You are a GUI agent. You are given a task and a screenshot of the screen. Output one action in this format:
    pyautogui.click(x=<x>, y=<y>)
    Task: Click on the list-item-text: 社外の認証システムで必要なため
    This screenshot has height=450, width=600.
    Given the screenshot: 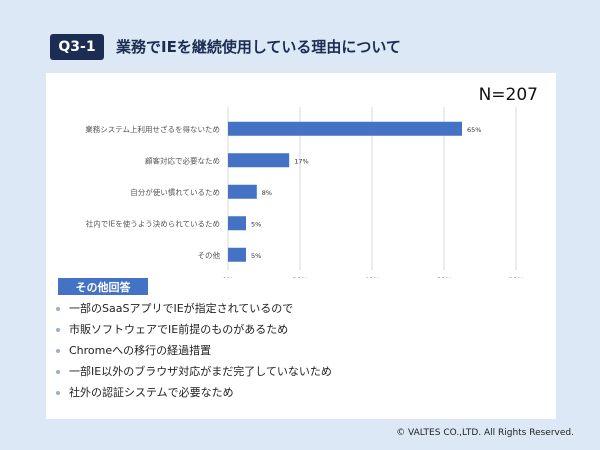 What is the action you would take?
    pyautogui.click(x=151, y=392)
    